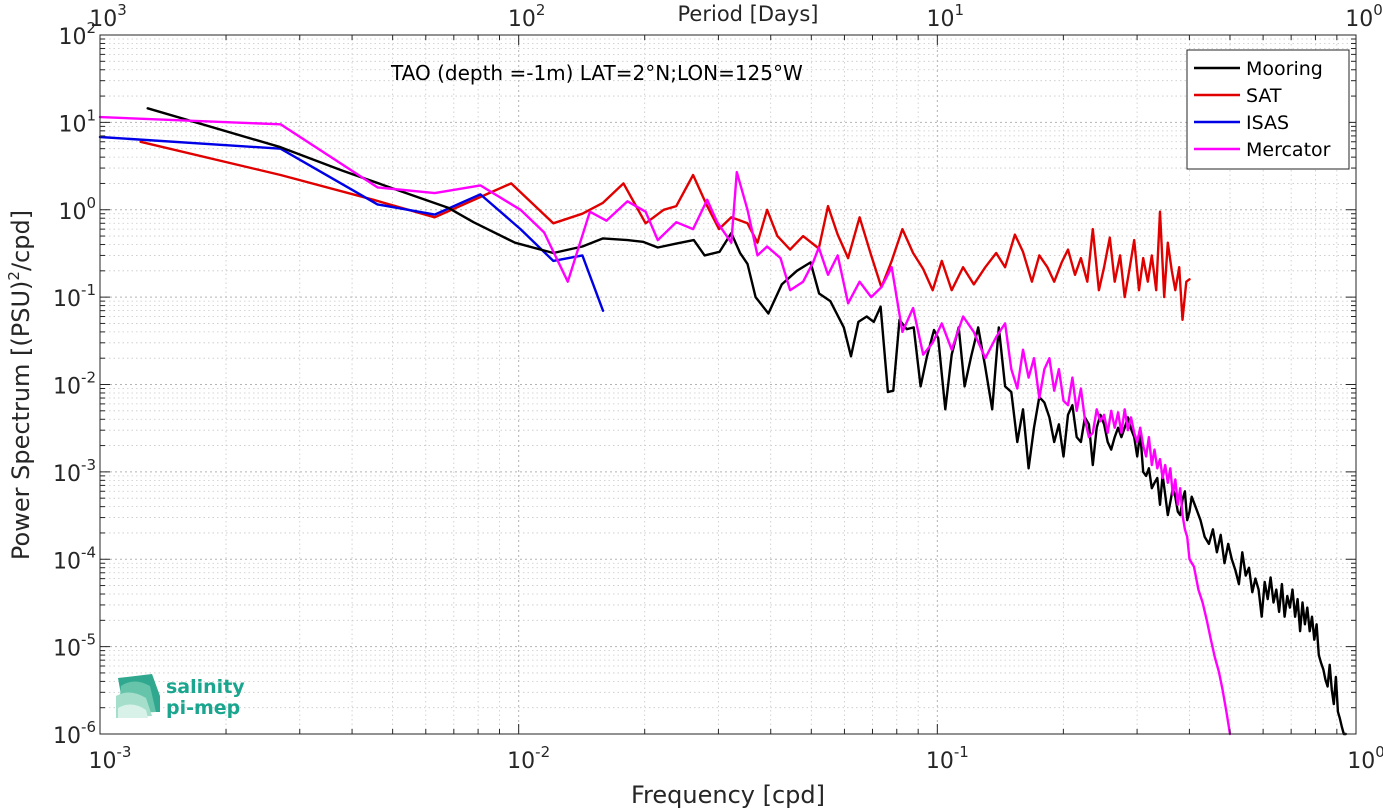  I want to click on y-axis-label: Power Spectrum [(PSU)2/cpd], so click(20, 385).